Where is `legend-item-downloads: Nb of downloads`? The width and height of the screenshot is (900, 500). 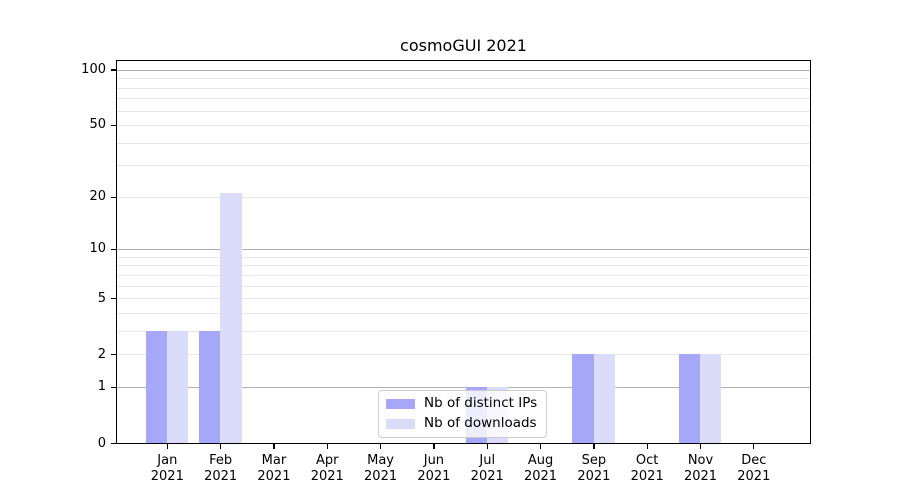
legend-item-downloads: Nb of downloads is located at coordinates (466, 423).